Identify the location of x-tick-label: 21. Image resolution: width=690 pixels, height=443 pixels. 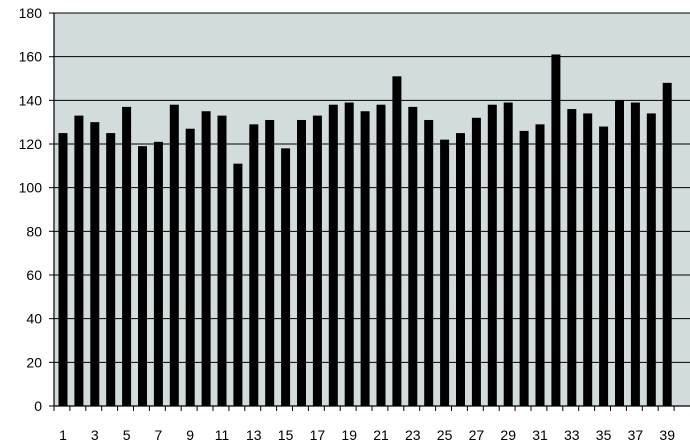
(381, 435).